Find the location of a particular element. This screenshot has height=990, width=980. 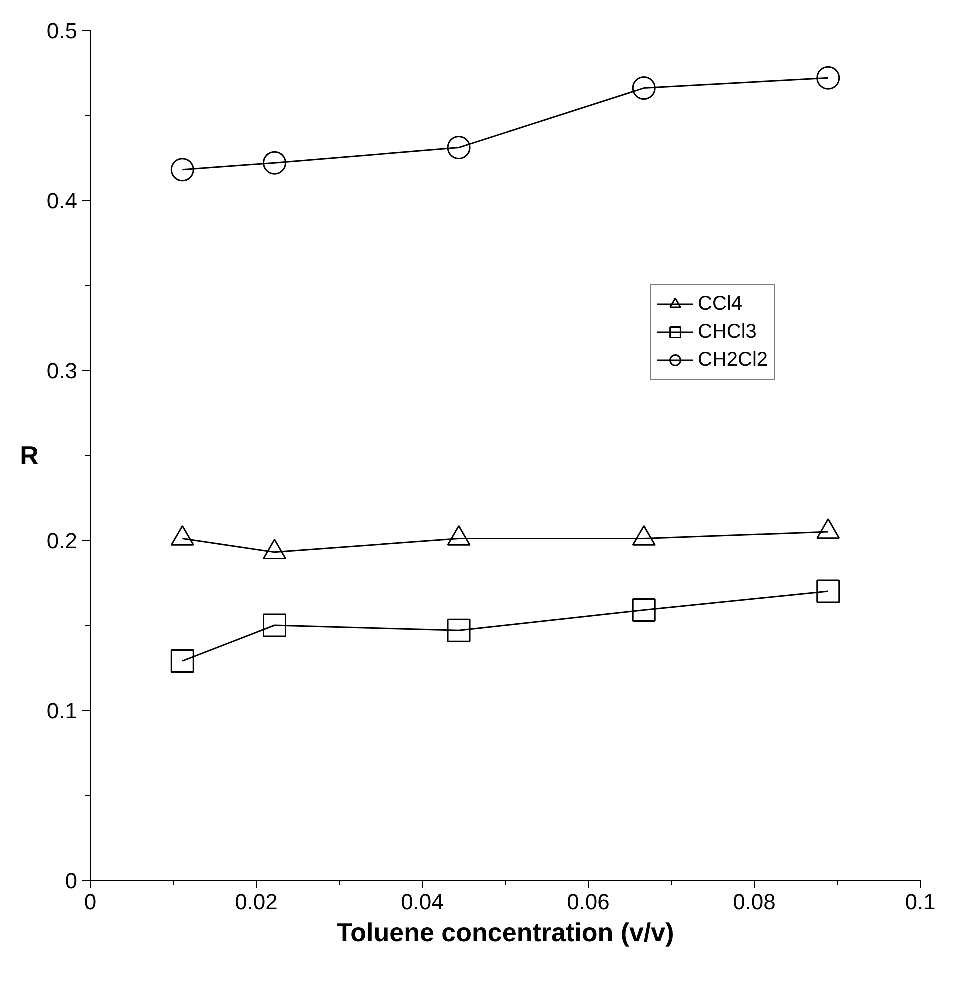

legend-label: CCl4 is located at coordinates (720, 304).